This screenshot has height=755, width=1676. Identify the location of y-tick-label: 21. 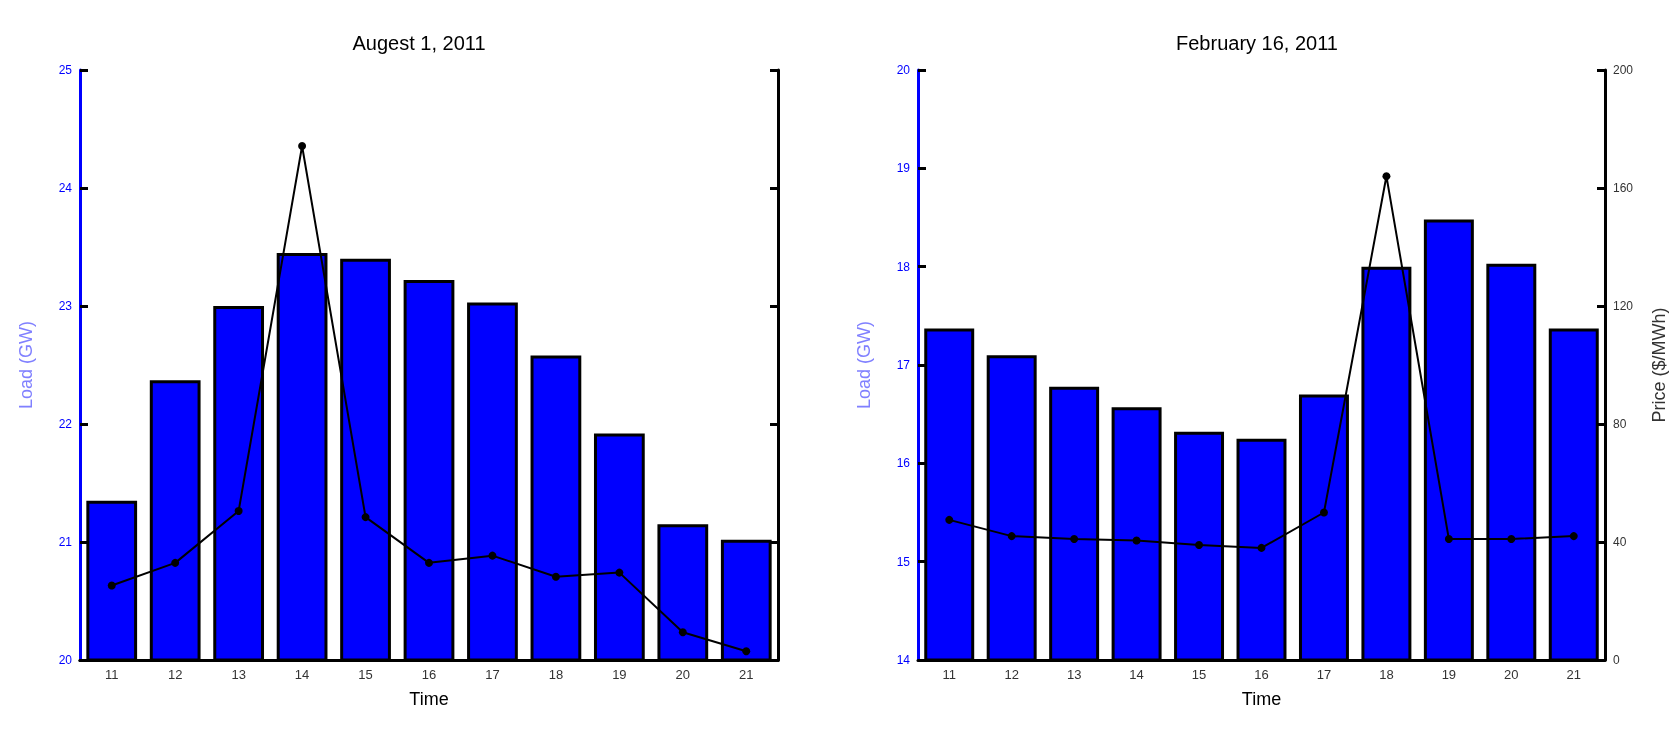
(65, 542).